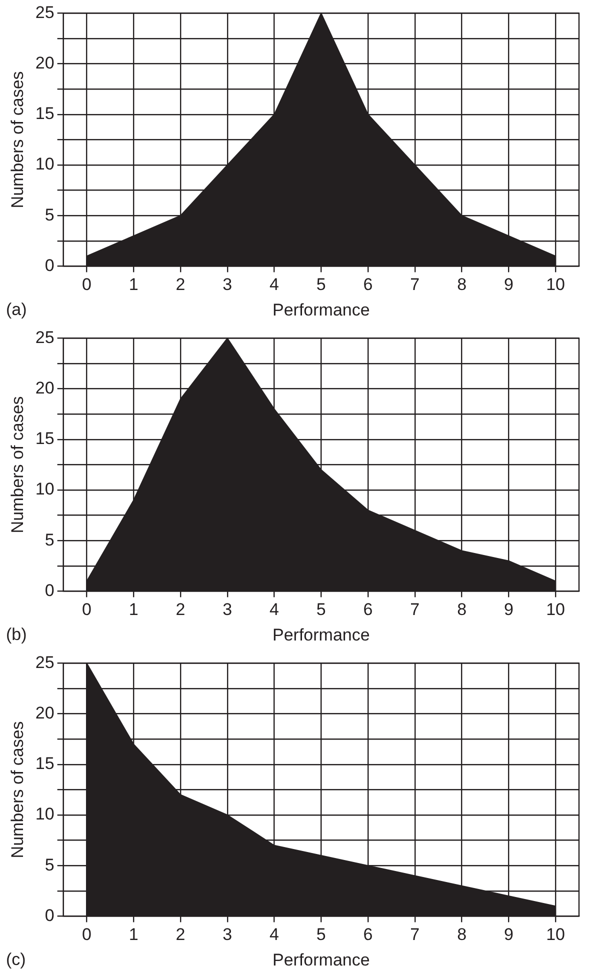 This screenshot has height=975, width=589. I want to click on text: (c), so click(16, 960).